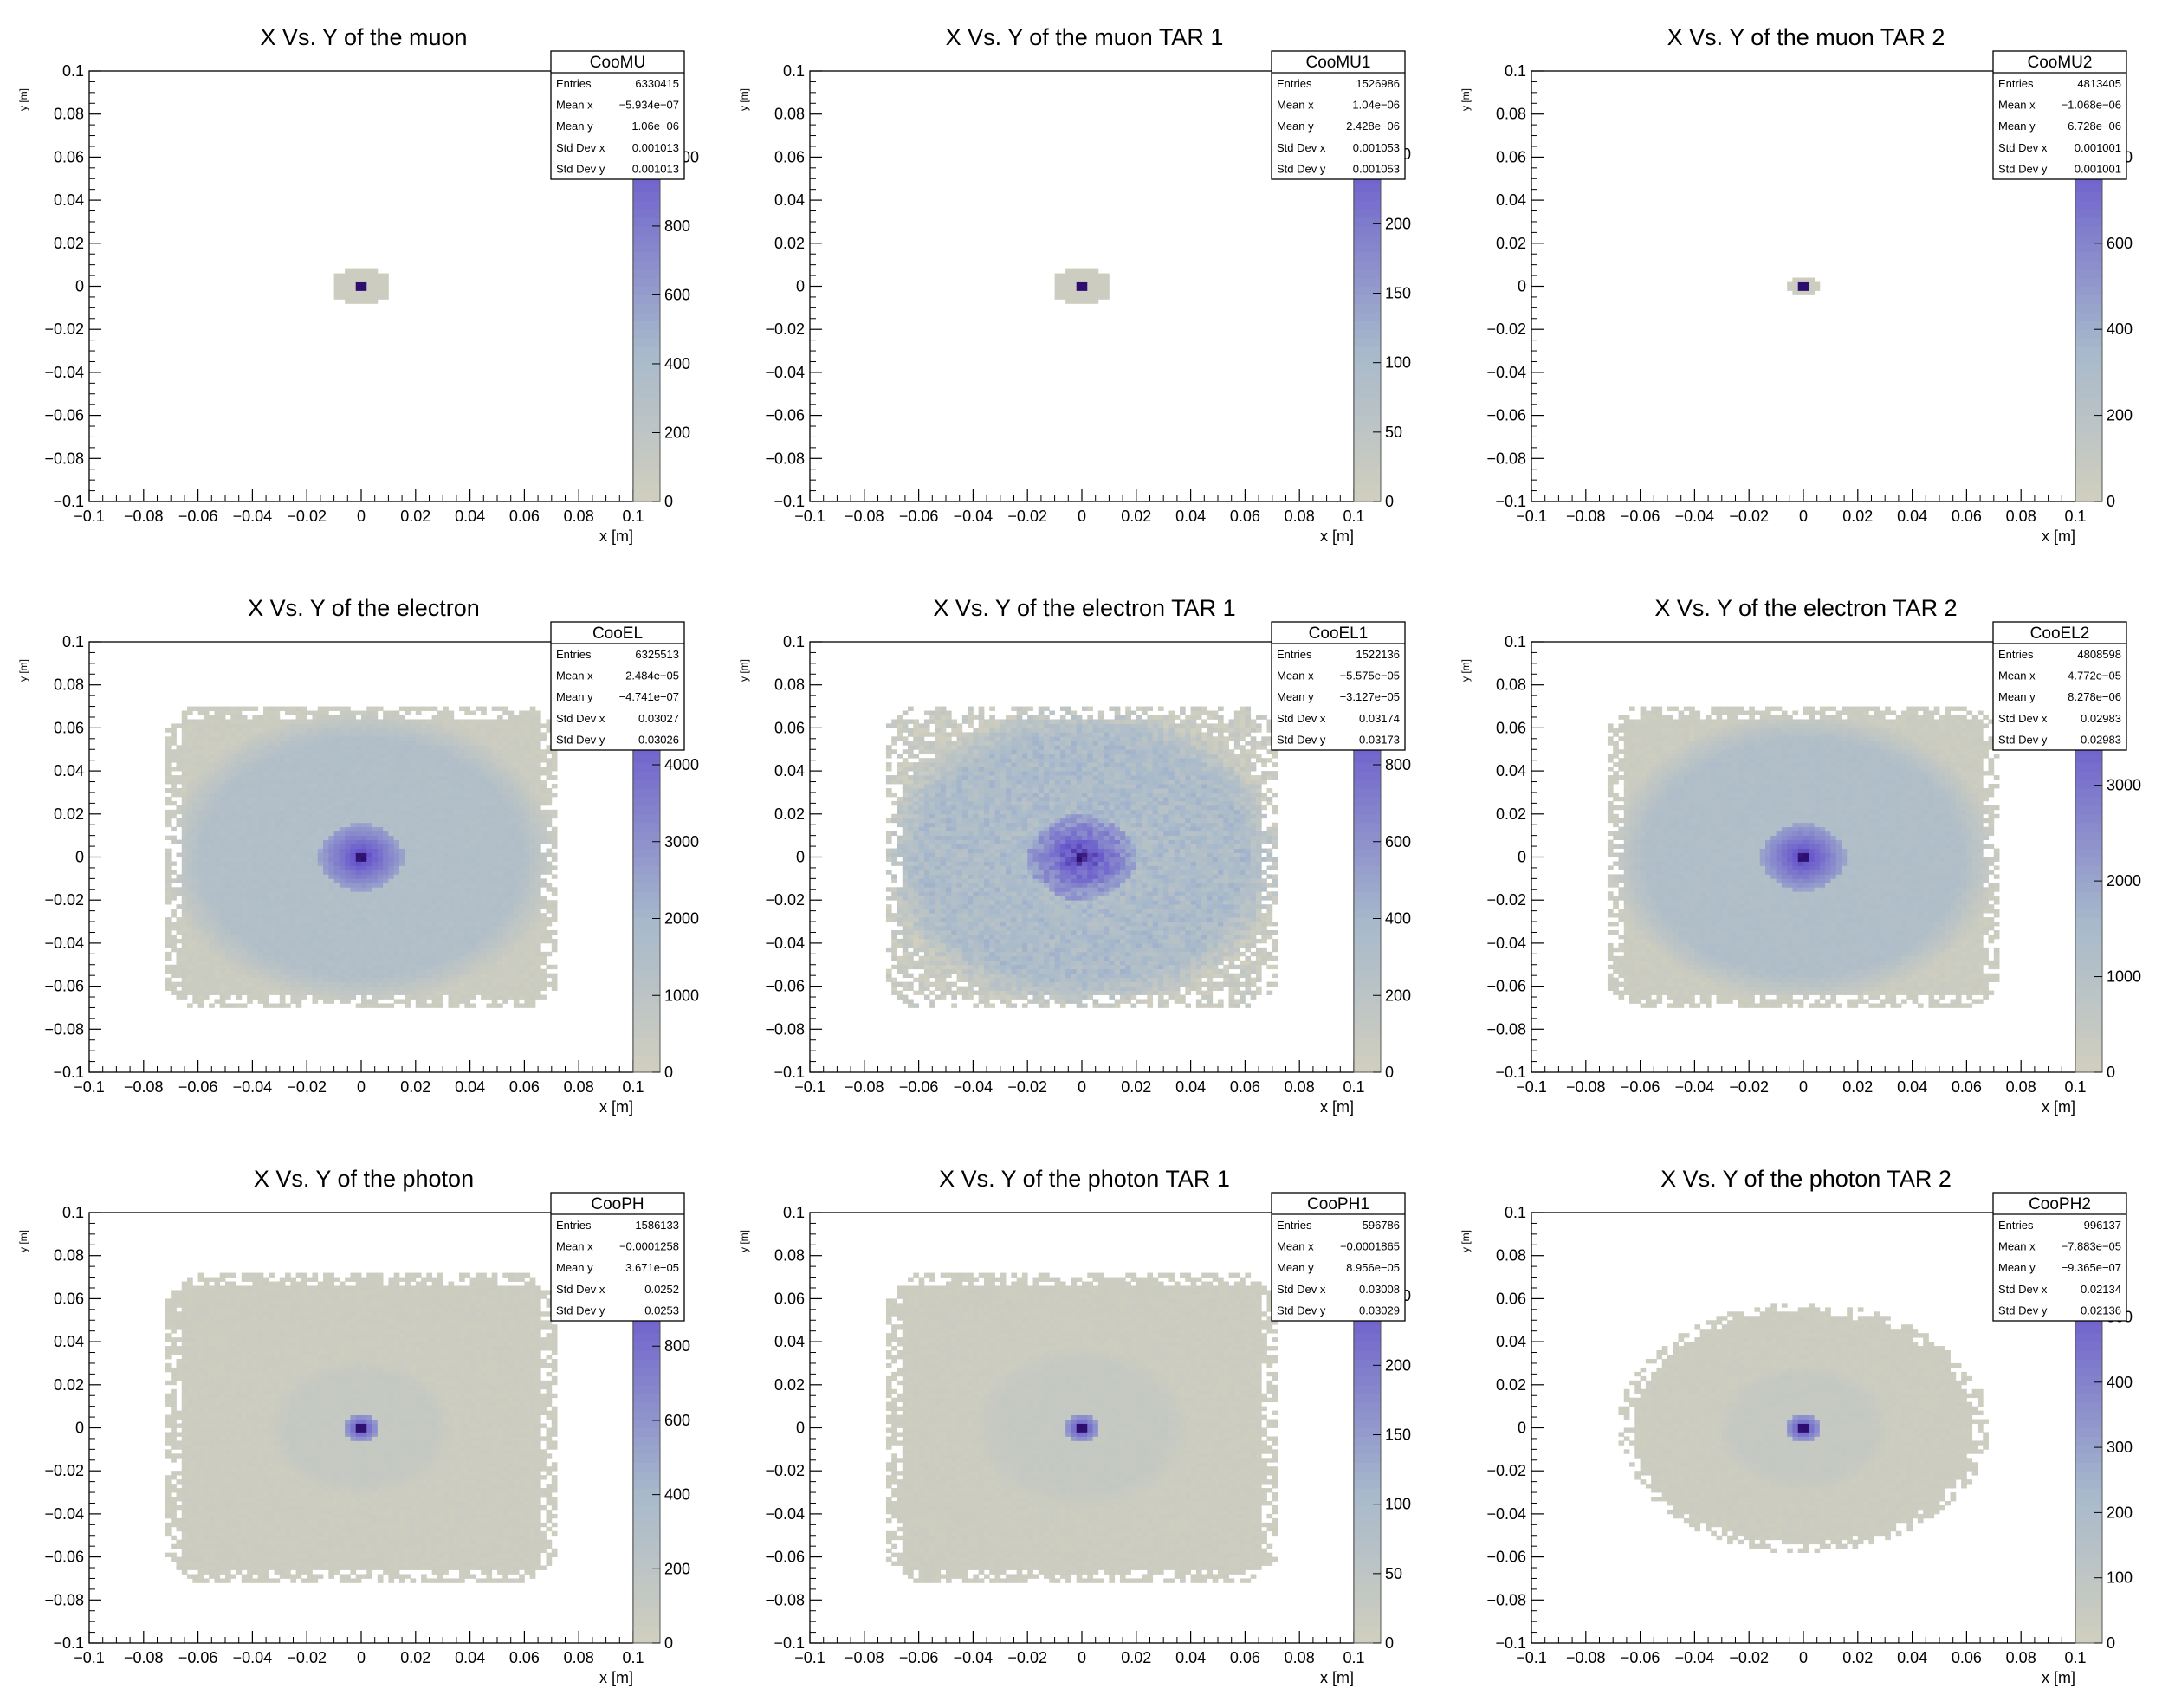  Describe the element at coordinates (2111, 501) in the screenshot. I see `color-bar-label: 0` at that location.